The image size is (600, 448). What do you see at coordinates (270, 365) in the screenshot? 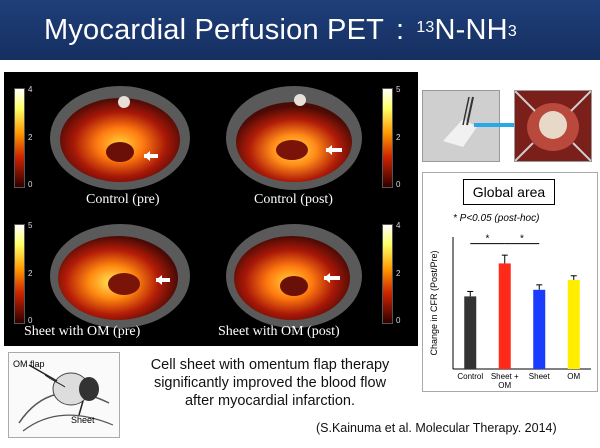
I see `caption-line: Cell sheet with omentum flap therapy` at bounding box center [270, 365].